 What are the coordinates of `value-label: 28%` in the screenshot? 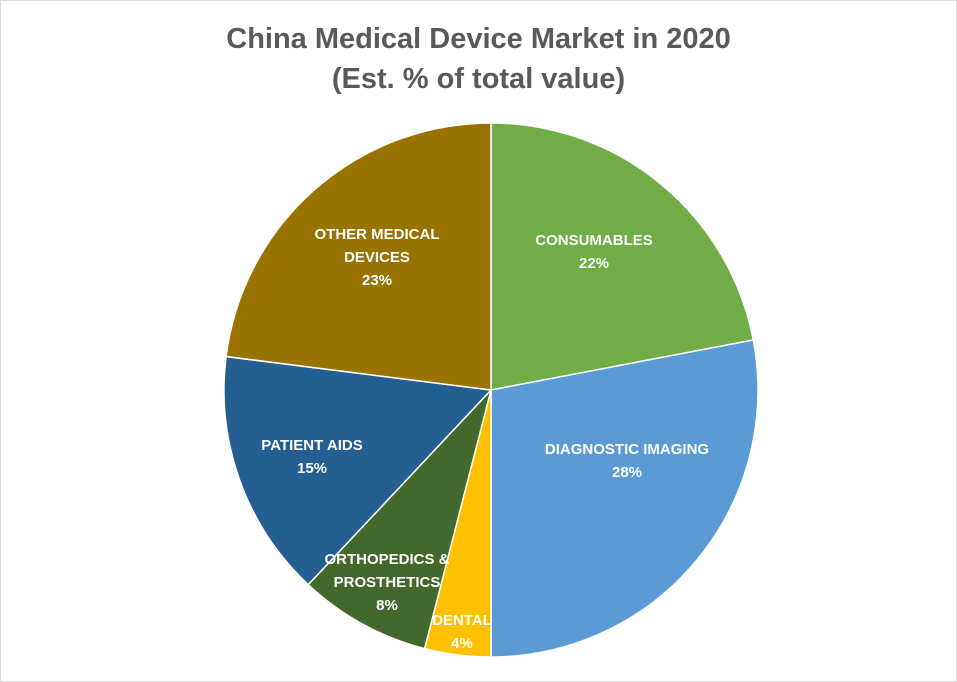 It's located at (627, 472).